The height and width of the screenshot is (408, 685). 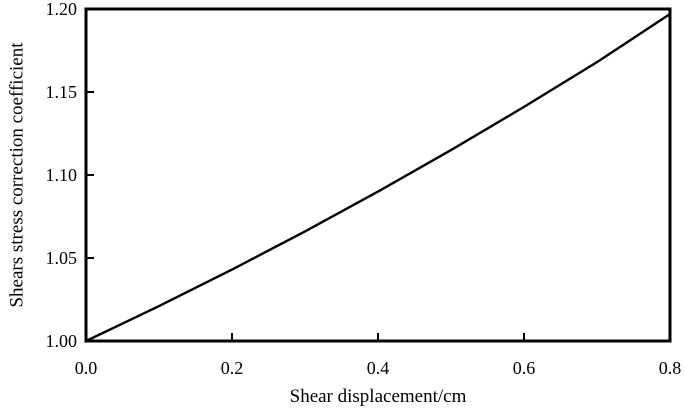 What do you see at coordinates (62, 258) in the screenshot?
I see `y-tick-label: 1.05` at bounding box center [62, 258].